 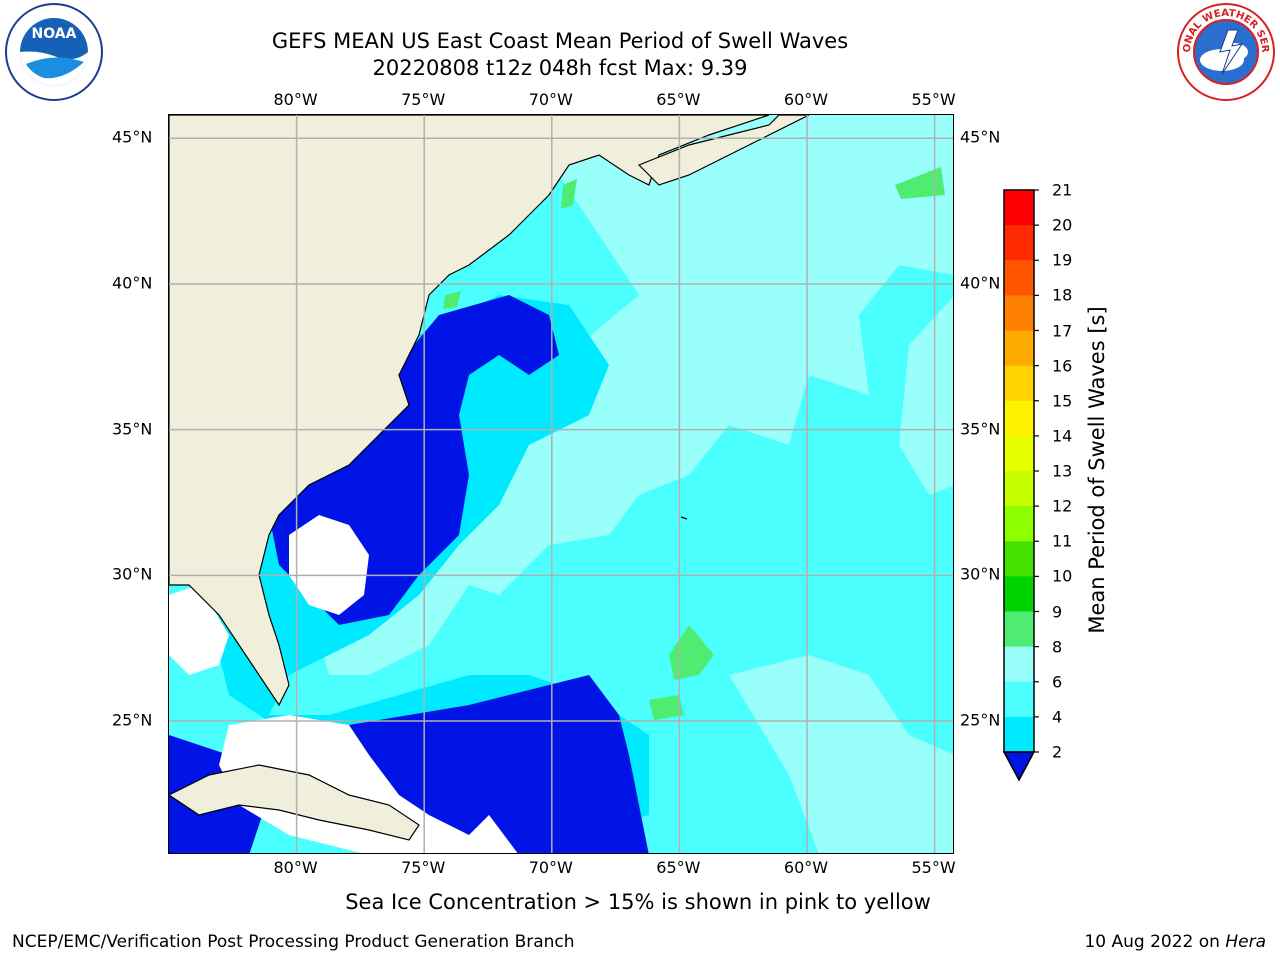 I want to click on land-cuba, so click(x=294, y=802).